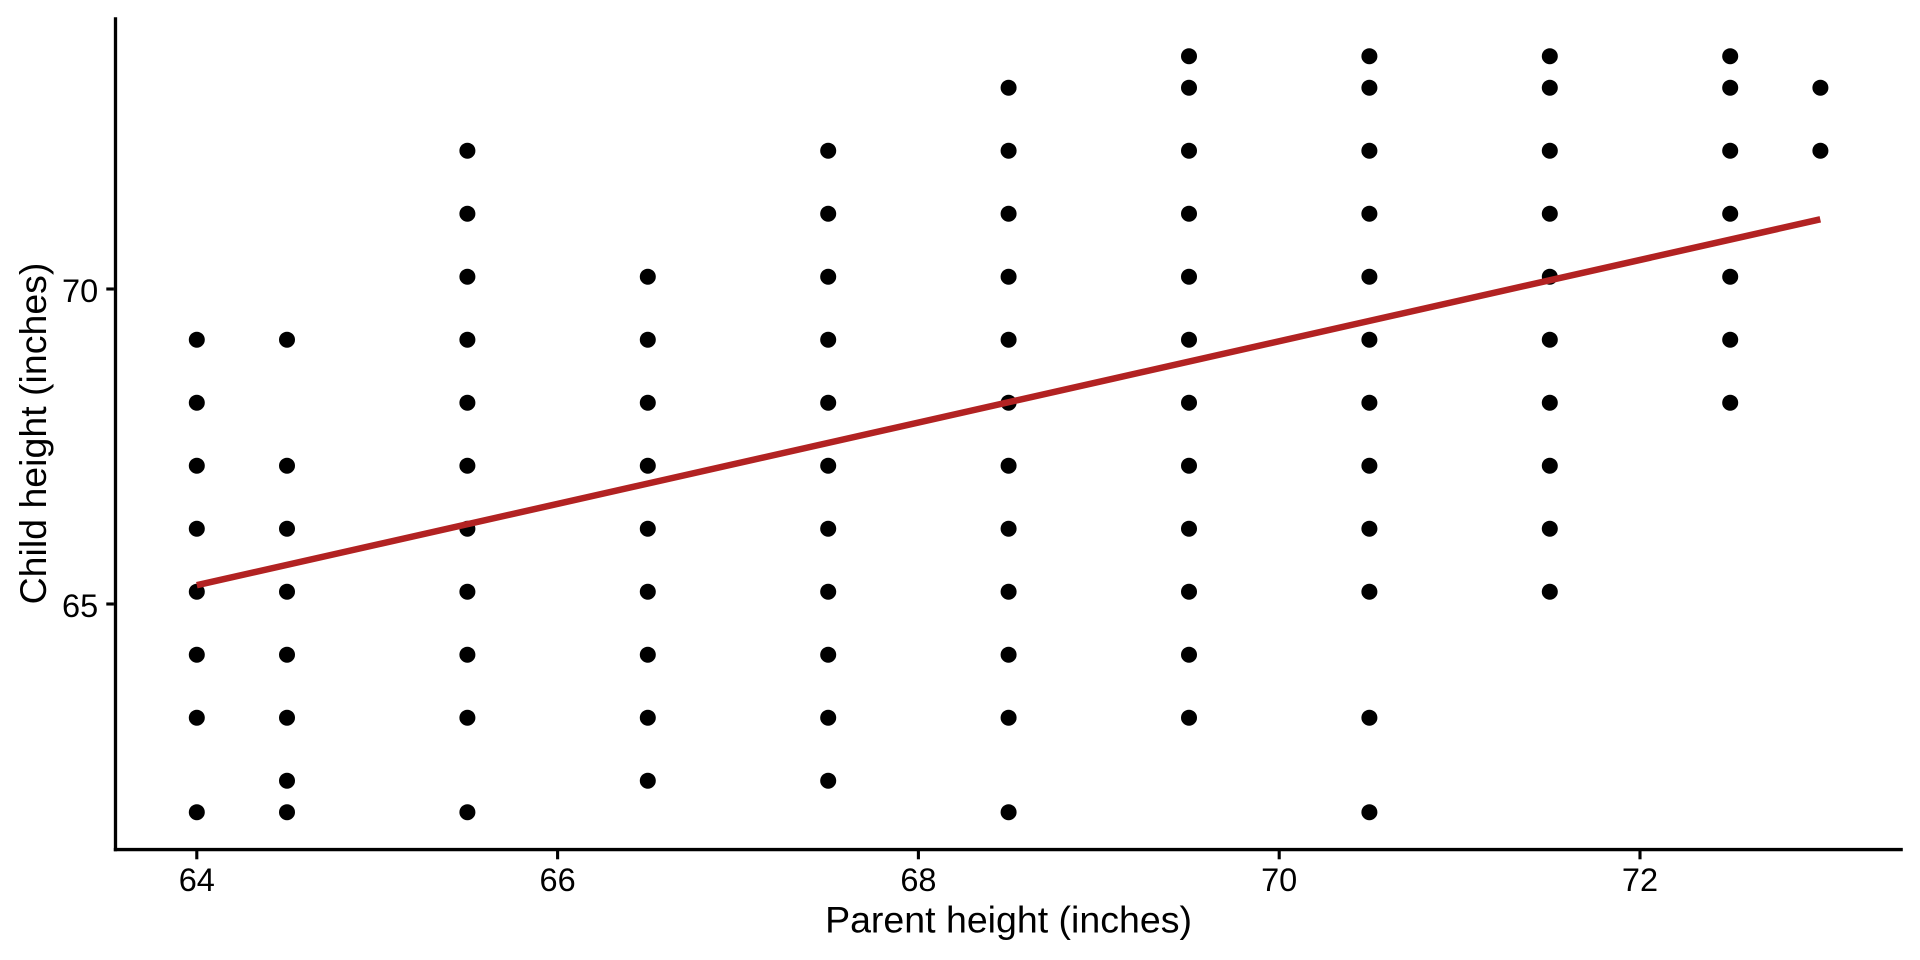 Image resolution: width=1920 pixels, height=960 pixels. I want to click on svg-text: 68, so click(918, 880).